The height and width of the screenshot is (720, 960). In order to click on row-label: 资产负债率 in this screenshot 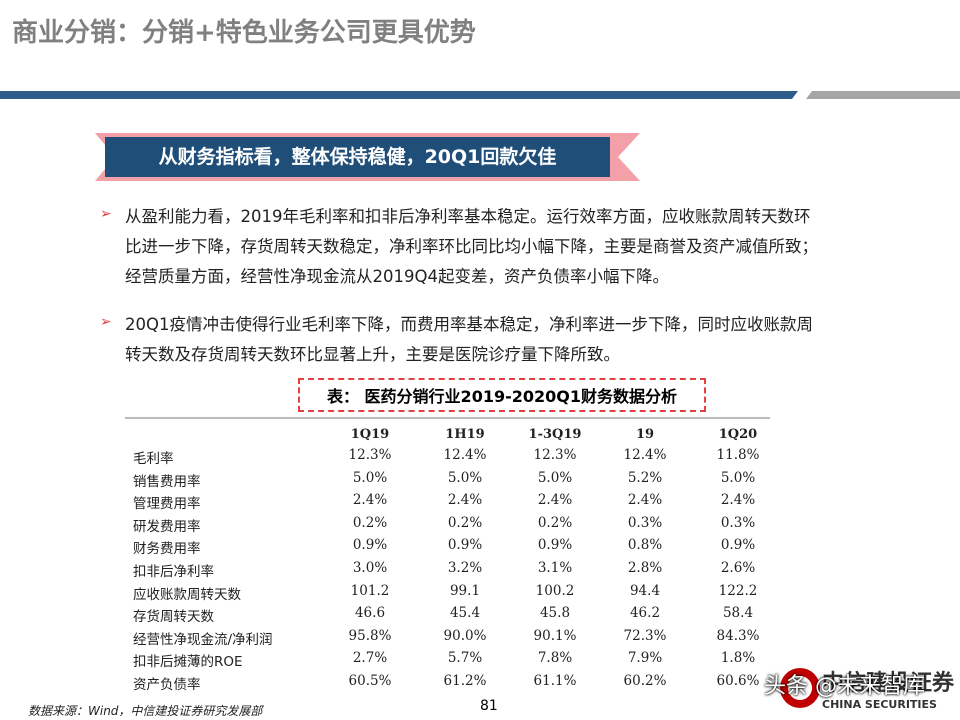, I will do `click(167, 685)`.